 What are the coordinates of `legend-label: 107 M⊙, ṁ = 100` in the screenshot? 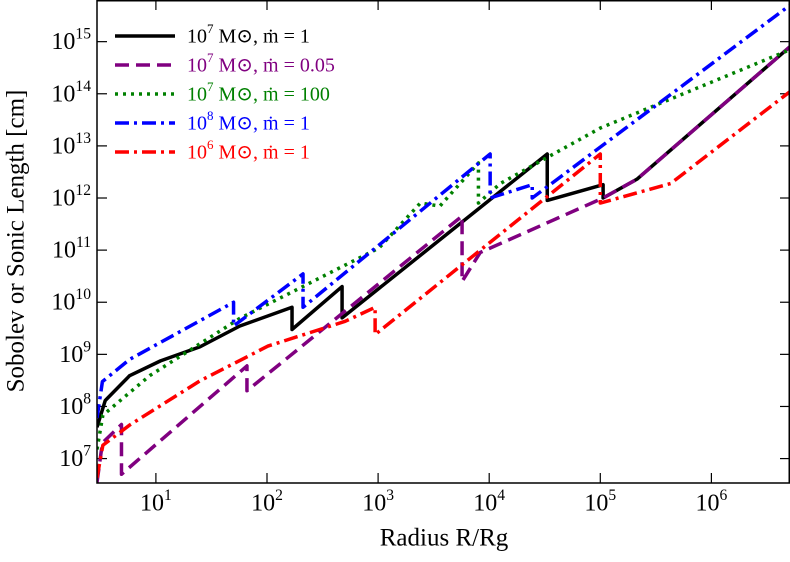 It's located at (258, 92).